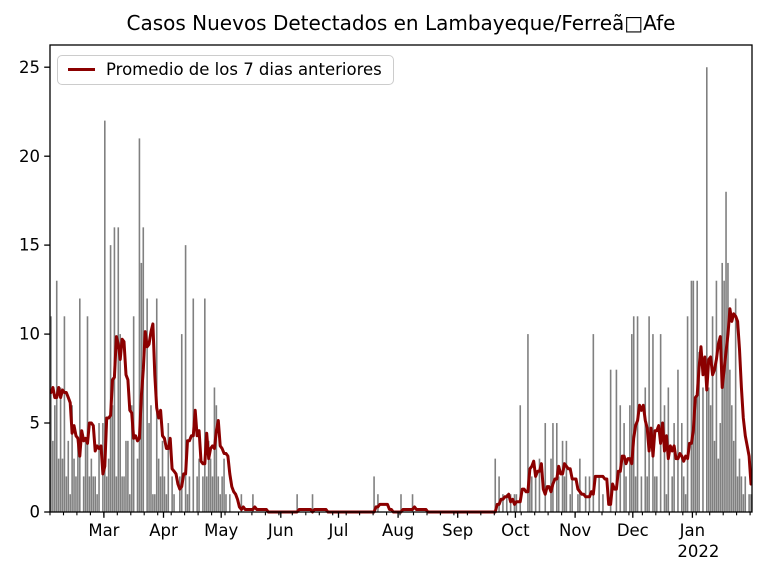 This screenshot has width=768, height=576. What do you see at coordinates (29, 67) in the screenshot?
I see `svg-text: 25` at bounding box center [29, 67].